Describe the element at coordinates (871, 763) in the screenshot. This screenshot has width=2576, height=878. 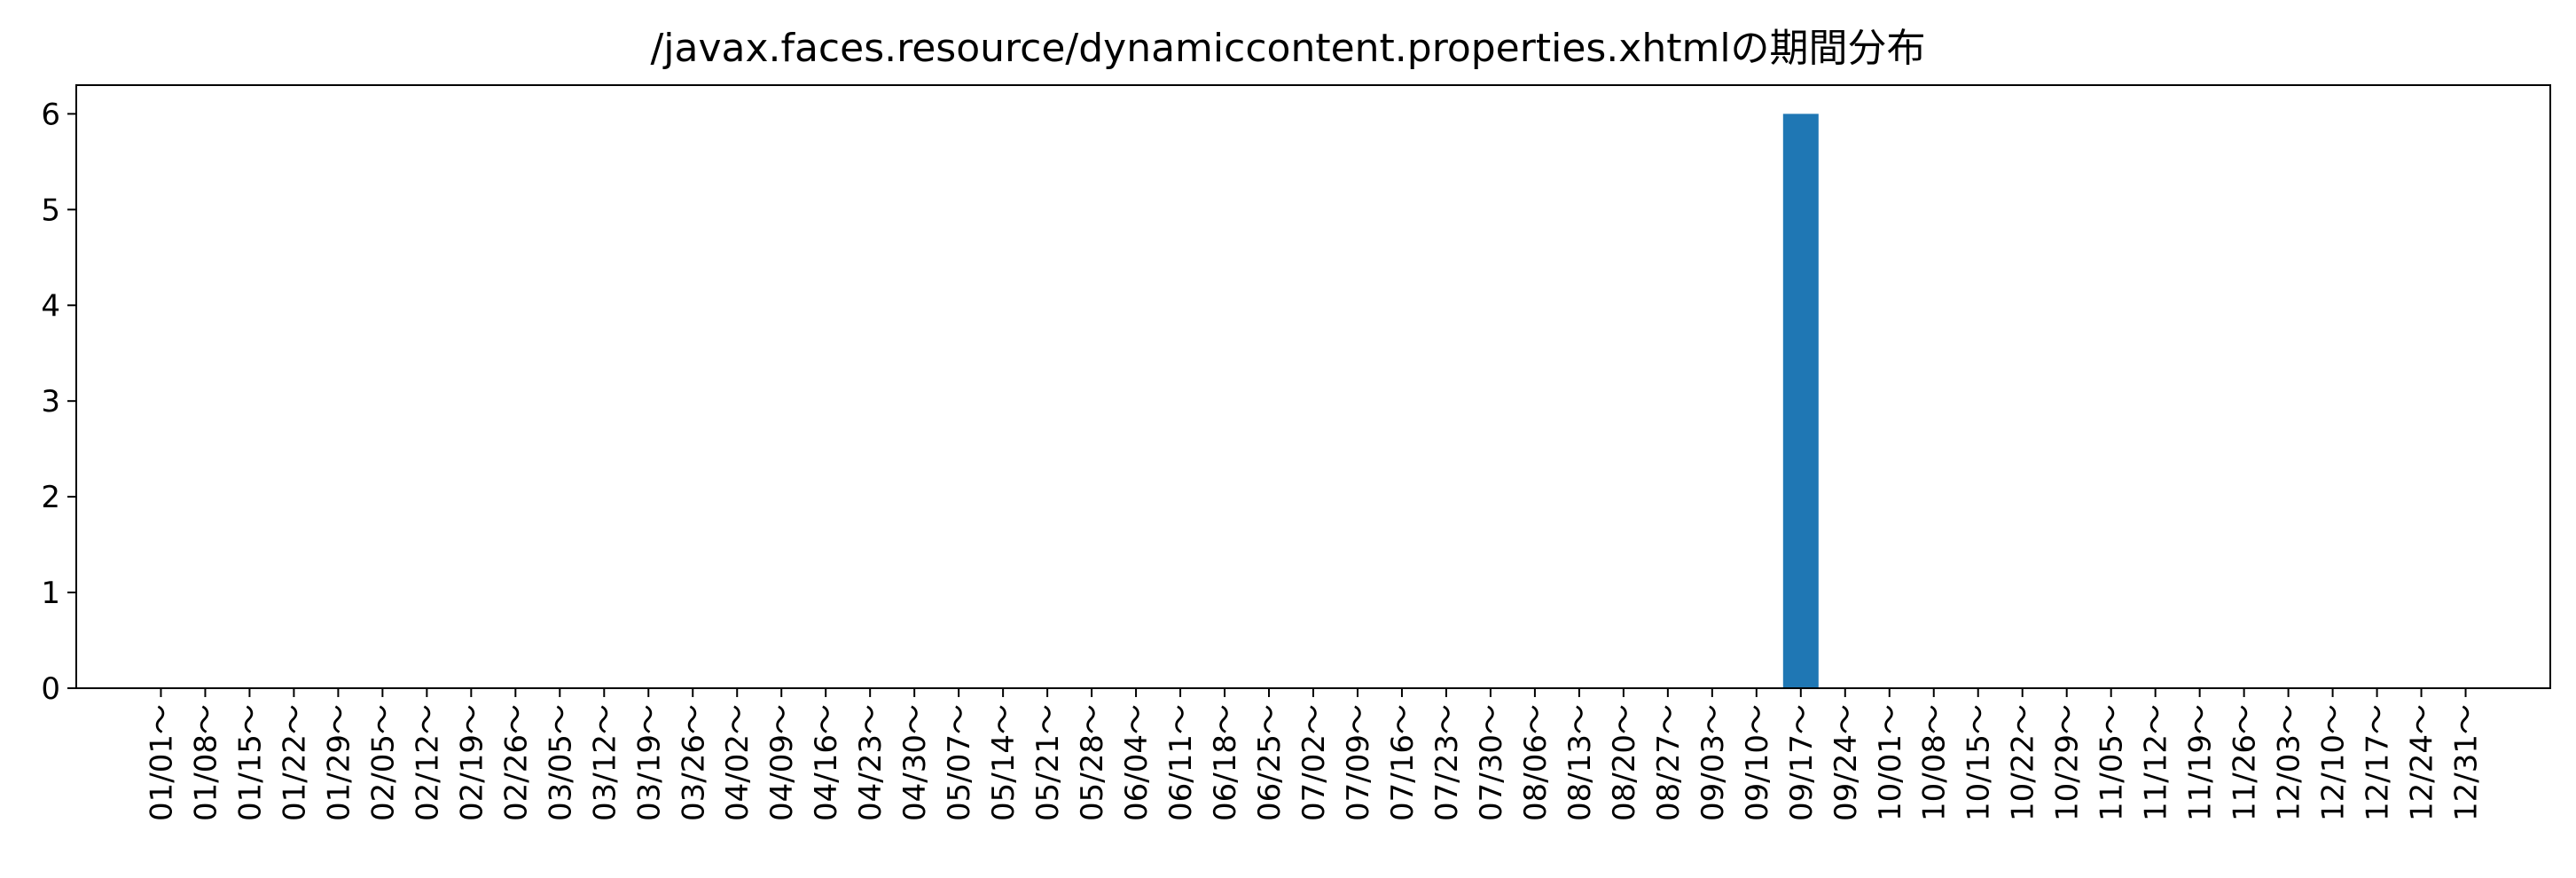
I see `x-tick-label: 04/23～` at that location.